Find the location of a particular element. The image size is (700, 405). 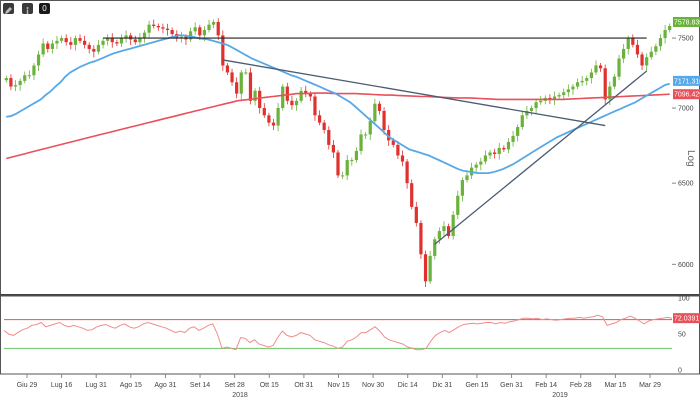

x-year-label: 2018 is located at coordinates (240, 395).